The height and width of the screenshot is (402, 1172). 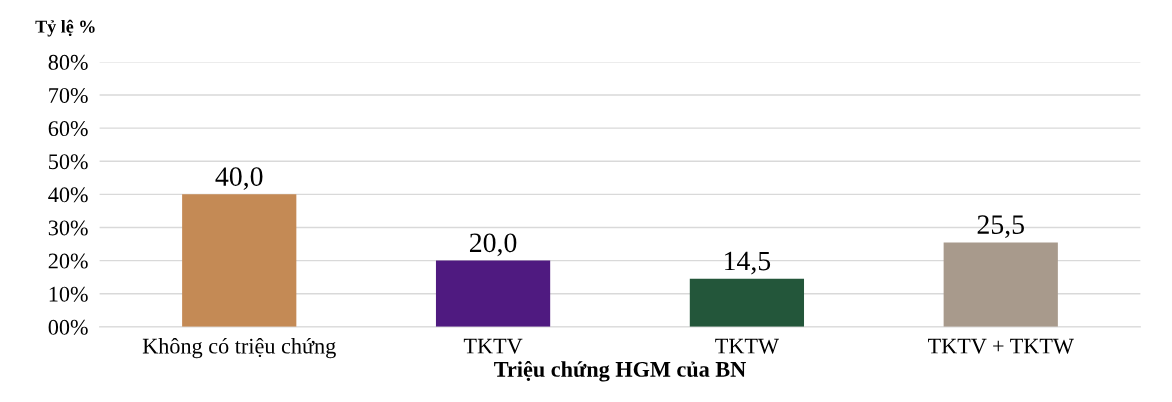 What do you see at coordinates (68, 162) in the screenshot?
I see `y-tick-label: 50%` at bounding box center [68, 162].